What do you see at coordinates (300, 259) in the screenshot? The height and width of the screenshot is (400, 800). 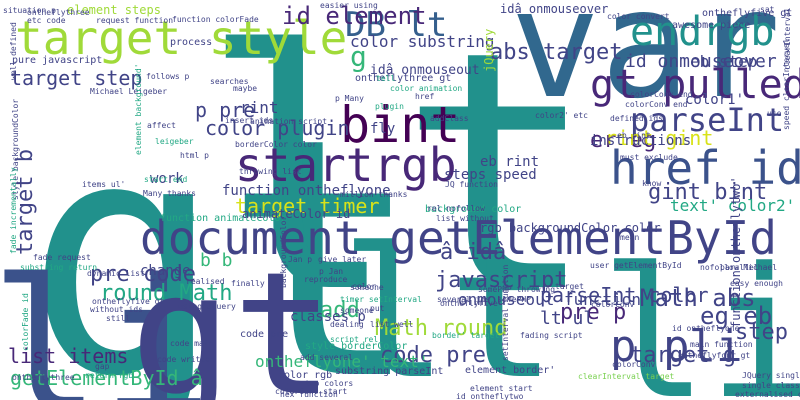 I see `cloud-word: Jan p` at bounding box center [300, 259].